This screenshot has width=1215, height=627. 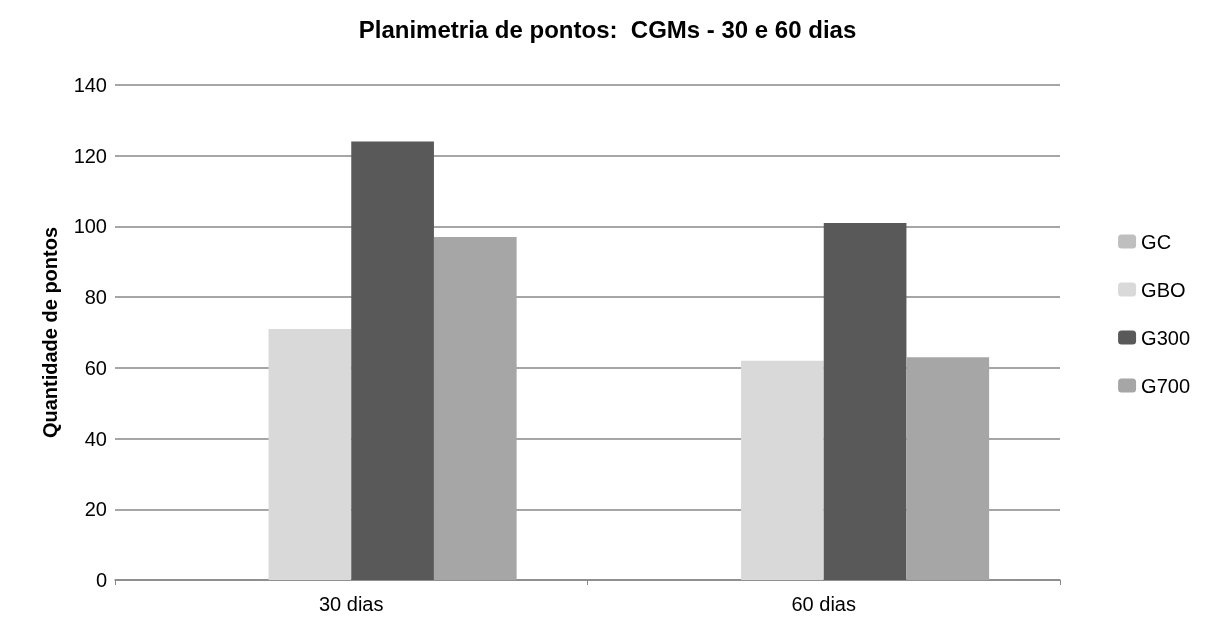 What do you see at coordinates (607, 29) in the screenshot?
I see `chart-title: Planimetria de pontos: CGMs - 30 e 60 dias` at bounding box center [607, 29].